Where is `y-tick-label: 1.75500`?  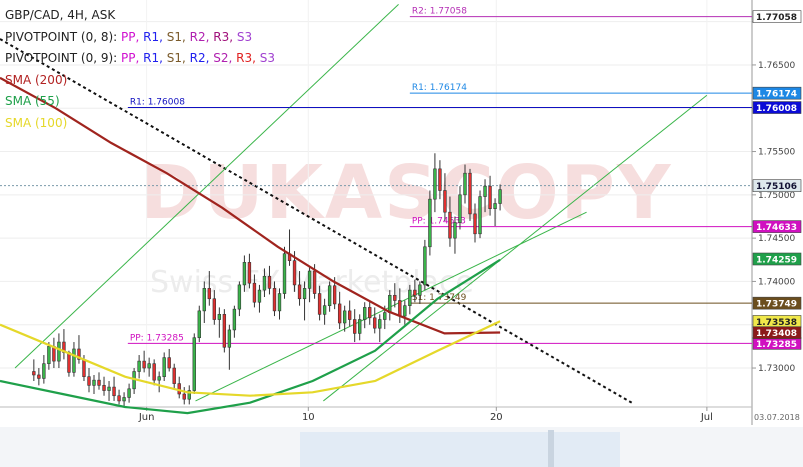 y-tick-label: 1.75500 is located at coordinates (776, 153).